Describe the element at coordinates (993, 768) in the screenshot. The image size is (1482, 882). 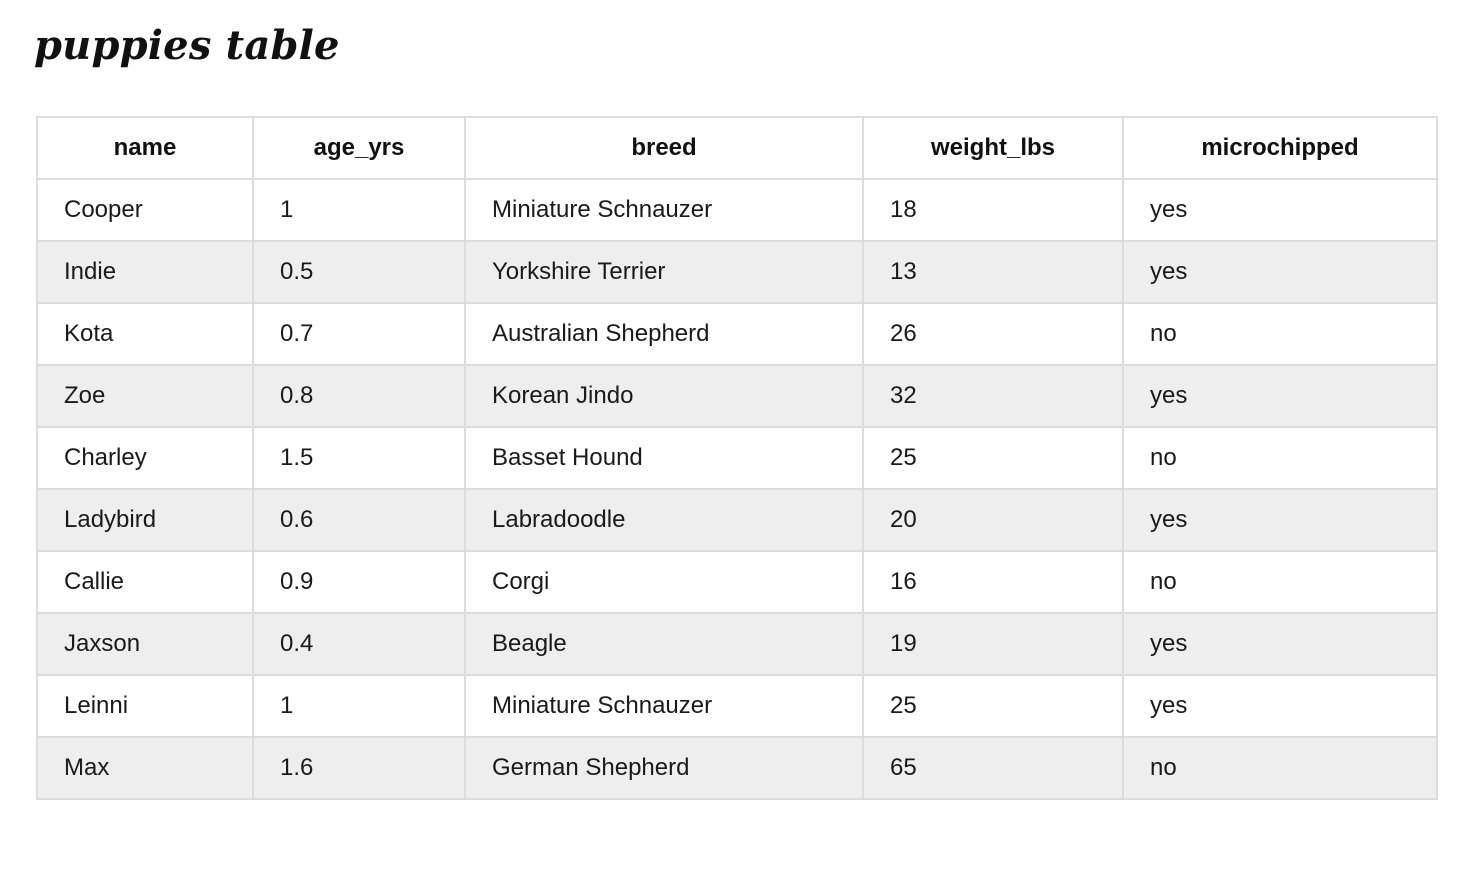
I see `cell-weight-lbs: 65` at that location.